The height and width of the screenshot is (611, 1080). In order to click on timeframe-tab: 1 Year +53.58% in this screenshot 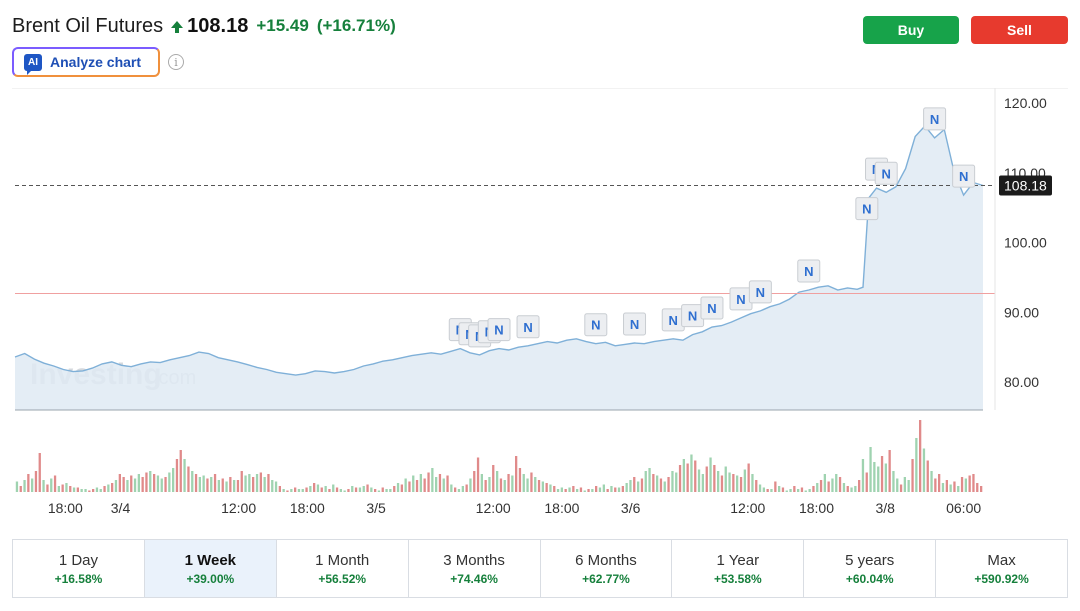, I will do `click(738, 568)`.